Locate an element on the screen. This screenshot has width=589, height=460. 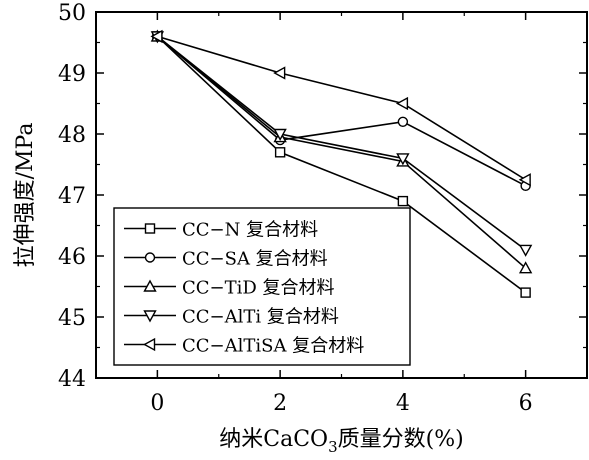
x-axis-title-main: 纳米CaCO is located at coordinates (273, 439).